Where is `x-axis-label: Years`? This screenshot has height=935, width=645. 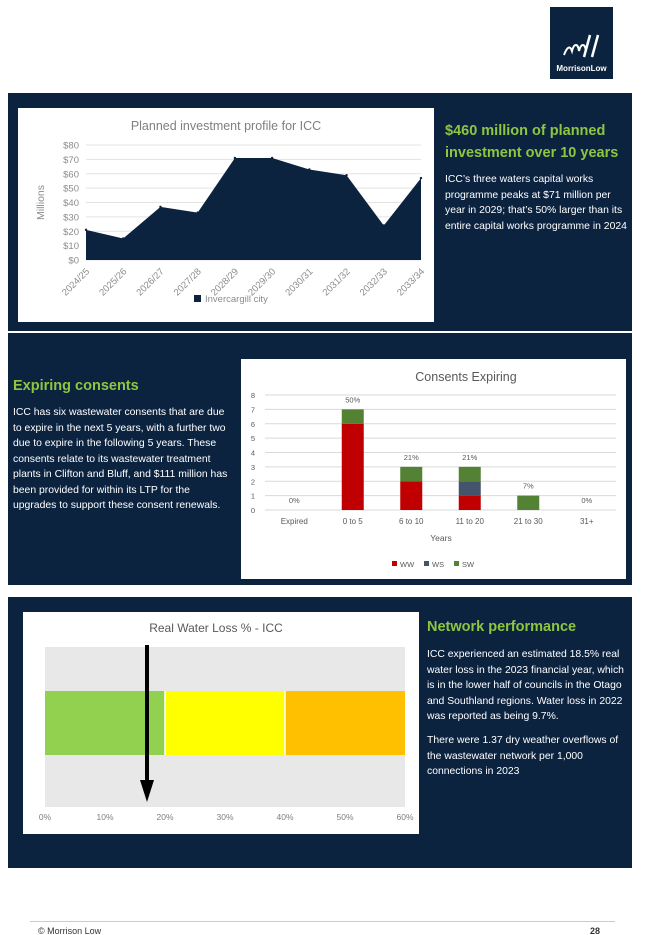
x-axis-label: Years is located at coordinates (440, 538).